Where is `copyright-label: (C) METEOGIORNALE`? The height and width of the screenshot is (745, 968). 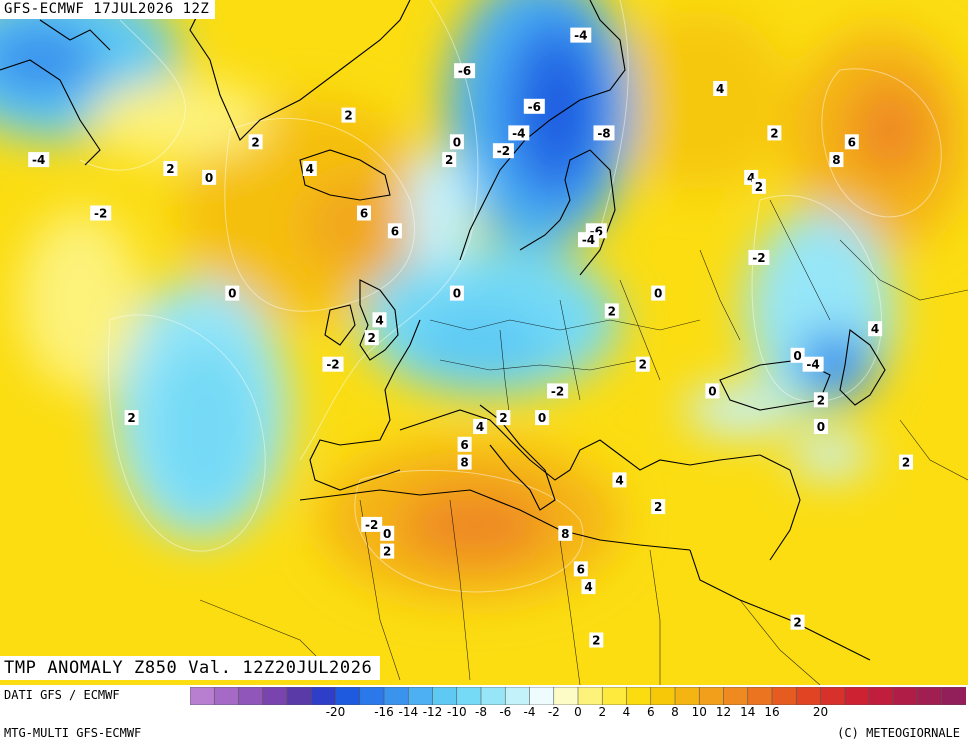 copyright-label: (C) METEOGIORNALE is located at coordinates (898, 733).